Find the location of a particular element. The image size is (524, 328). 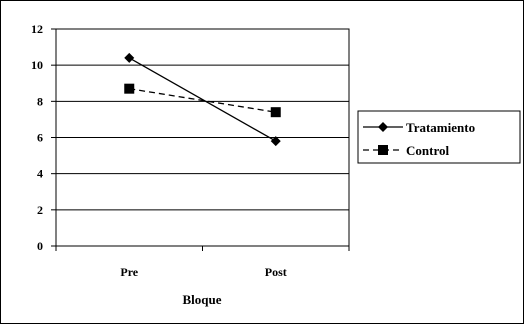

series-control is located at coordinates (202, 100).